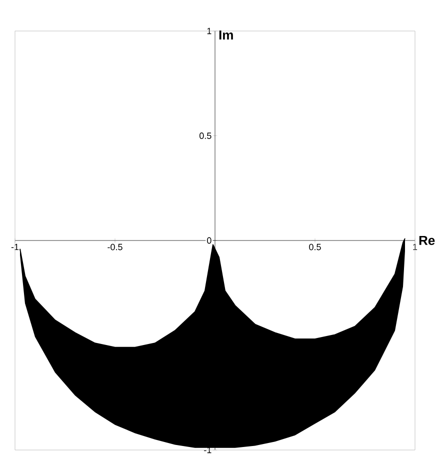 The width and height of the screenshot is (445, 457). I want to click on x-tick-label: 1, so click(415, 247).